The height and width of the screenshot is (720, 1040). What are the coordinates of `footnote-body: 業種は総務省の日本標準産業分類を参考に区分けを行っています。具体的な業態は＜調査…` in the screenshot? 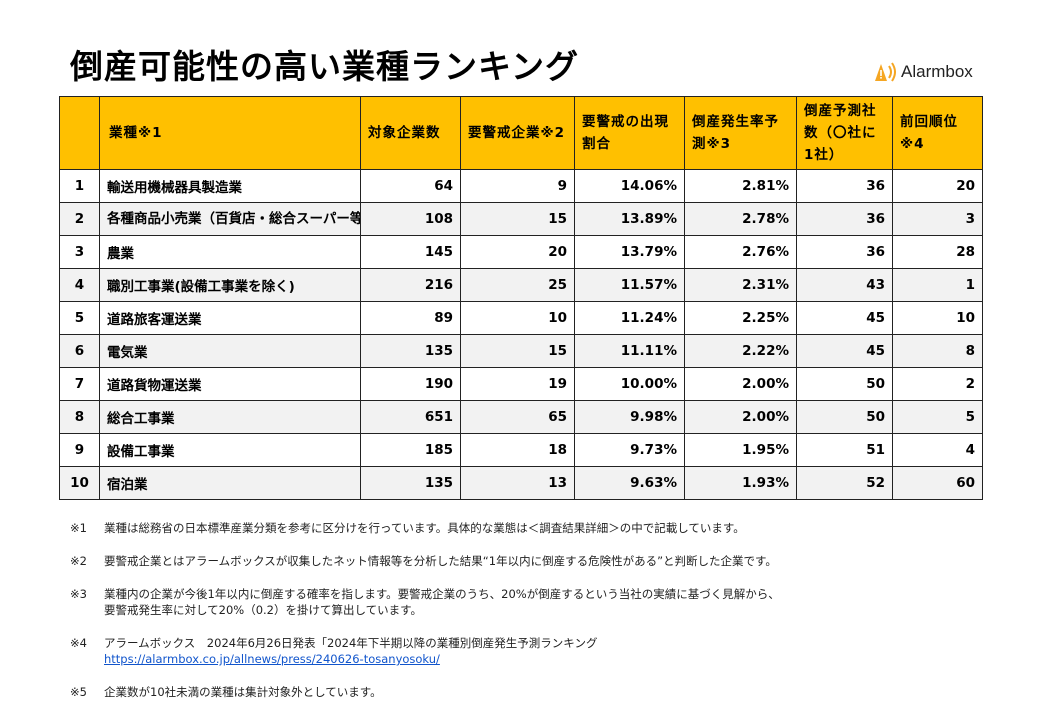 It's located at (424, 528).